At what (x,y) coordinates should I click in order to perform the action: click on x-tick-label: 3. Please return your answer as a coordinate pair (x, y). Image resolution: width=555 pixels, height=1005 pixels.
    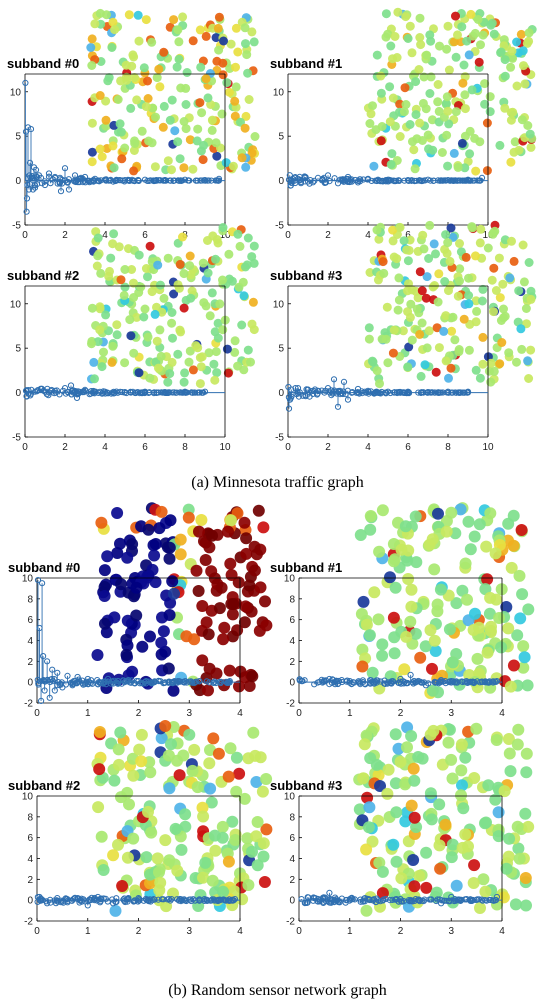
    Looking at the image, I should click on (451, 713).